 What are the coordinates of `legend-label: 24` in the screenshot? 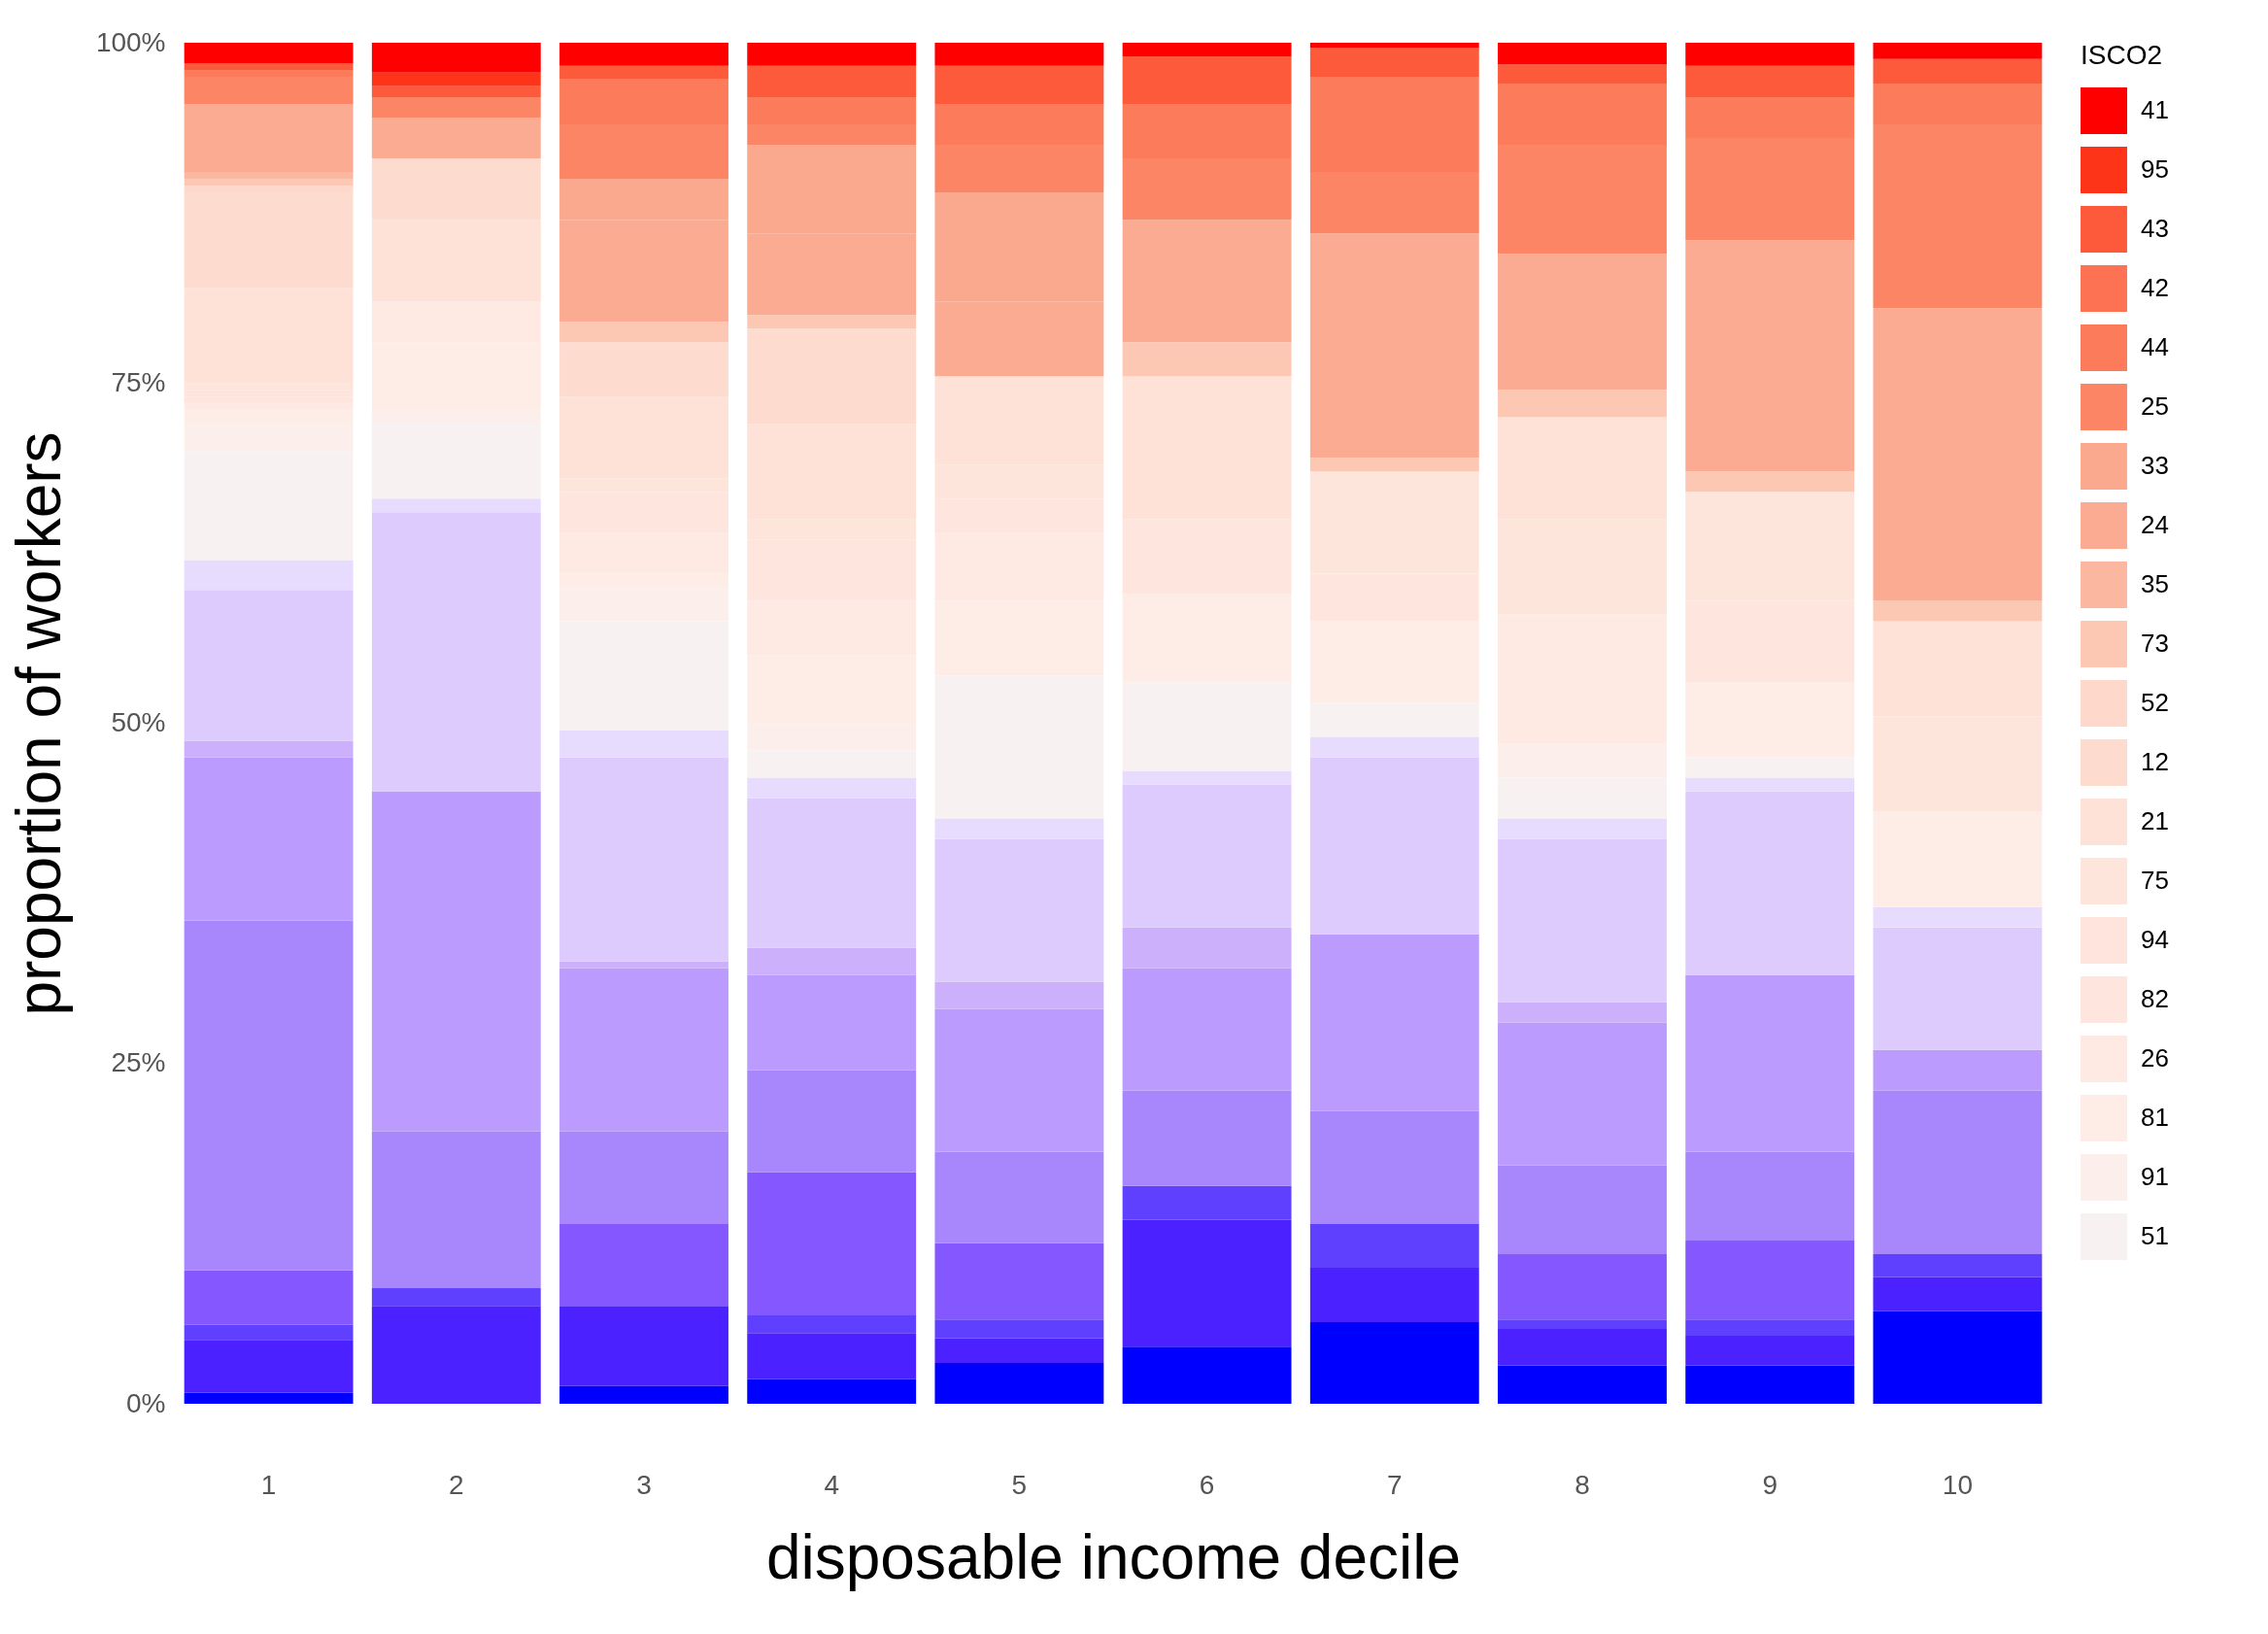 It's located at (2155, 524).